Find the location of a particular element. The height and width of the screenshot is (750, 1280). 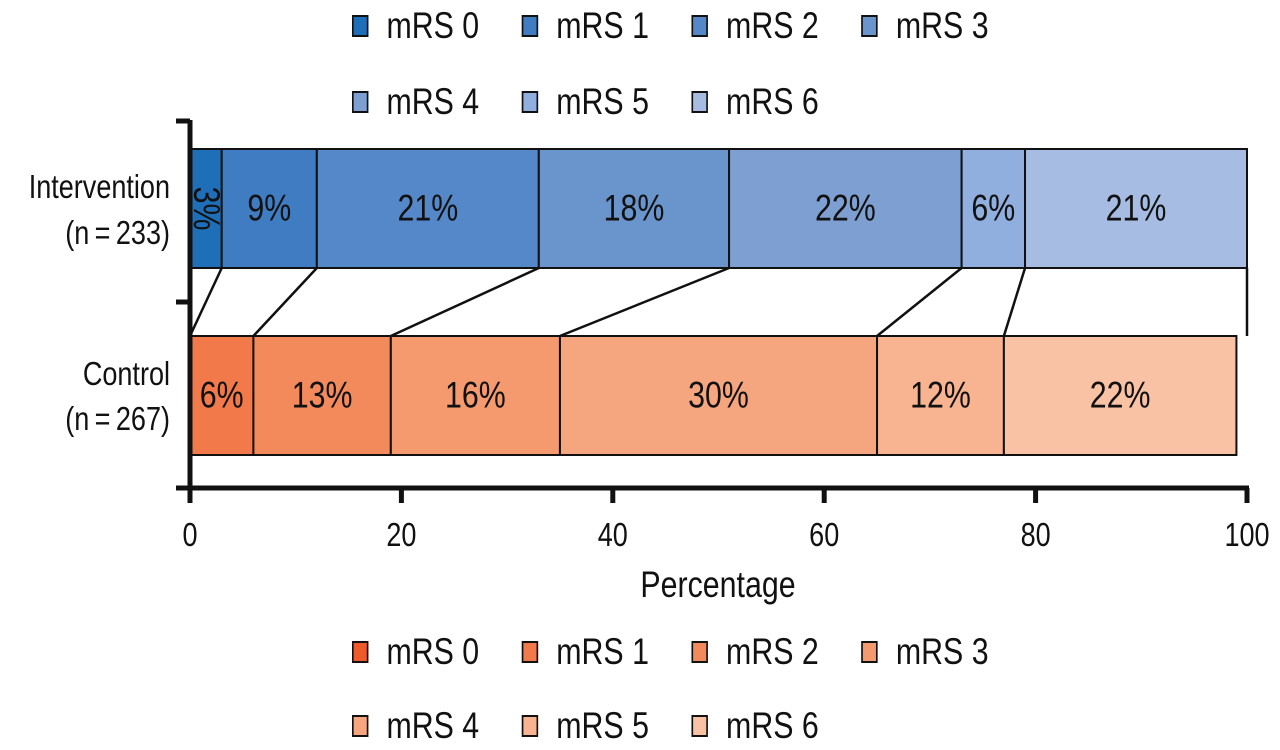

legend-item-intervention-mrs-1: mRS 1 is located at coordinates (585, 26).